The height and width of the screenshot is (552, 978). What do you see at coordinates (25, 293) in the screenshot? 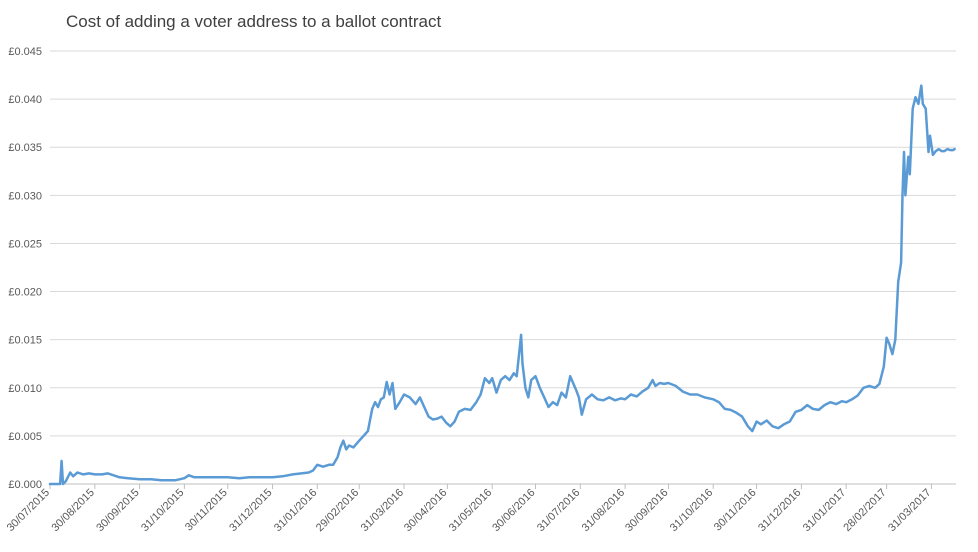
I see `y-tick-label: £0.020` at bounding box center [25, 293].